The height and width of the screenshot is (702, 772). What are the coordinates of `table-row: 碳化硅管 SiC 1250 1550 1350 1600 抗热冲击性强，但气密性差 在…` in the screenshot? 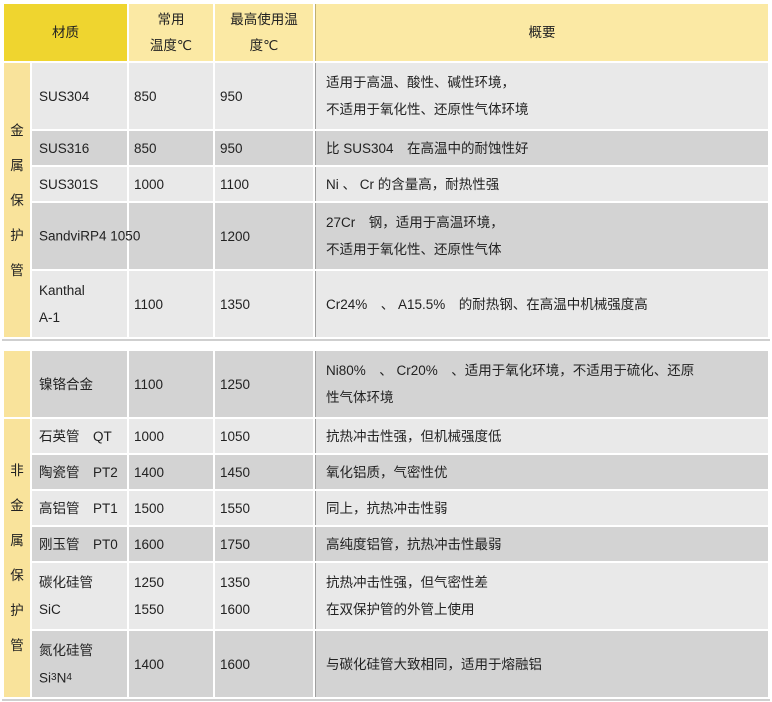 It's located at (386, 596).